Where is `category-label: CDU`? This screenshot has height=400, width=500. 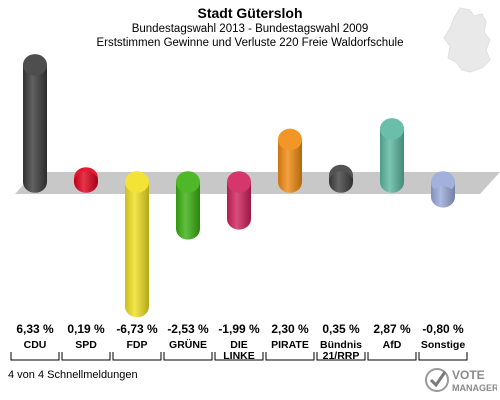
category-label: CDU is located at coordinates (35, 345).